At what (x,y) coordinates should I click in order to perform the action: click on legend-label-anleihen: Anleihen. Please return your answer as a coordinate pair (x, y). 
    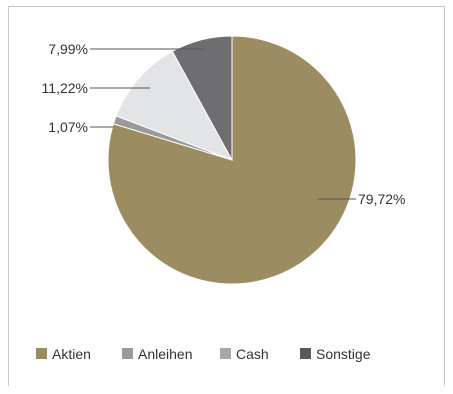
    Looking at the image, I should click on (165, 354).